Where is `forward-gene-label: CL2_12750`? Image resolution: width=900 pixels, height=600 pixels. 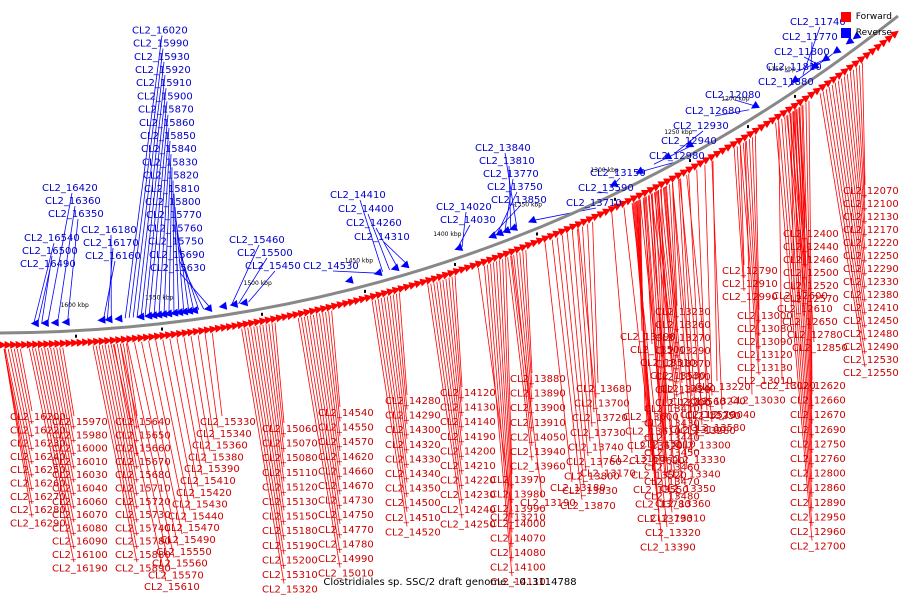
forward-gene-label: CL2_12750 is located at coordinates (818, 444).